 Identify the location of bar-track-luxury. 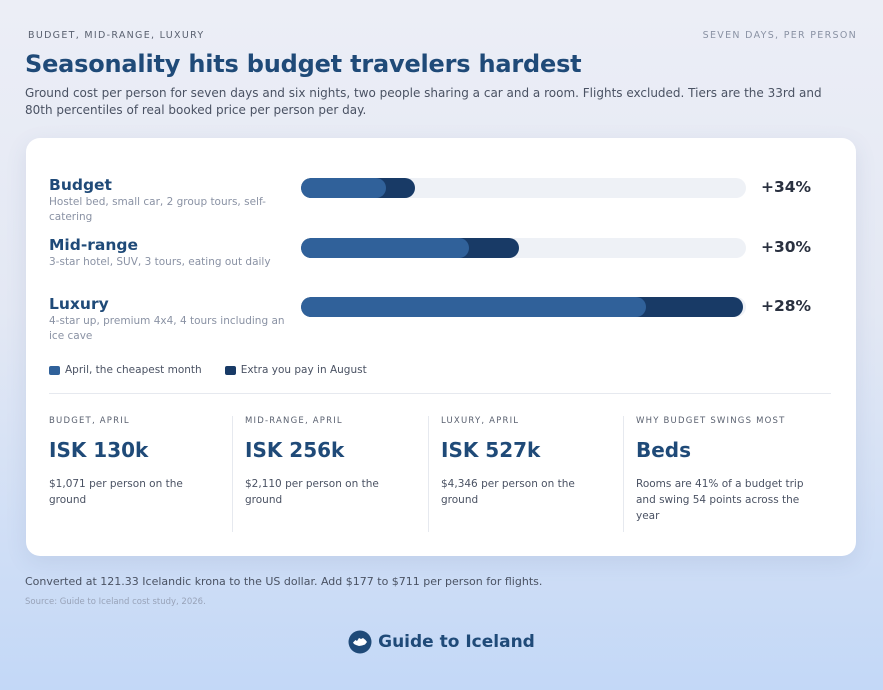
(523, 307).